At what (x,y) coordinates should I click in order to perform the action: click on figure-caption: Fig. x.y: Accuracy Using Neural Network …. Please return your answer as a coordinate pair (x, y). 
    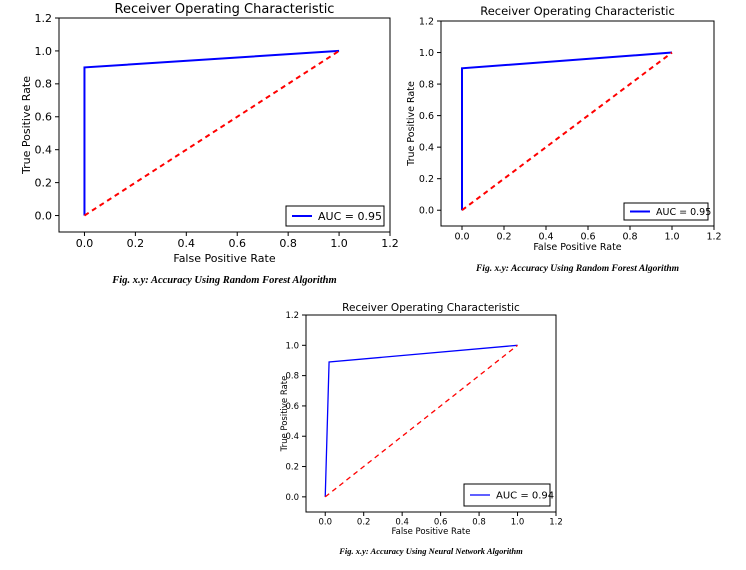
    Looking at the image, I should click on (430, 551).